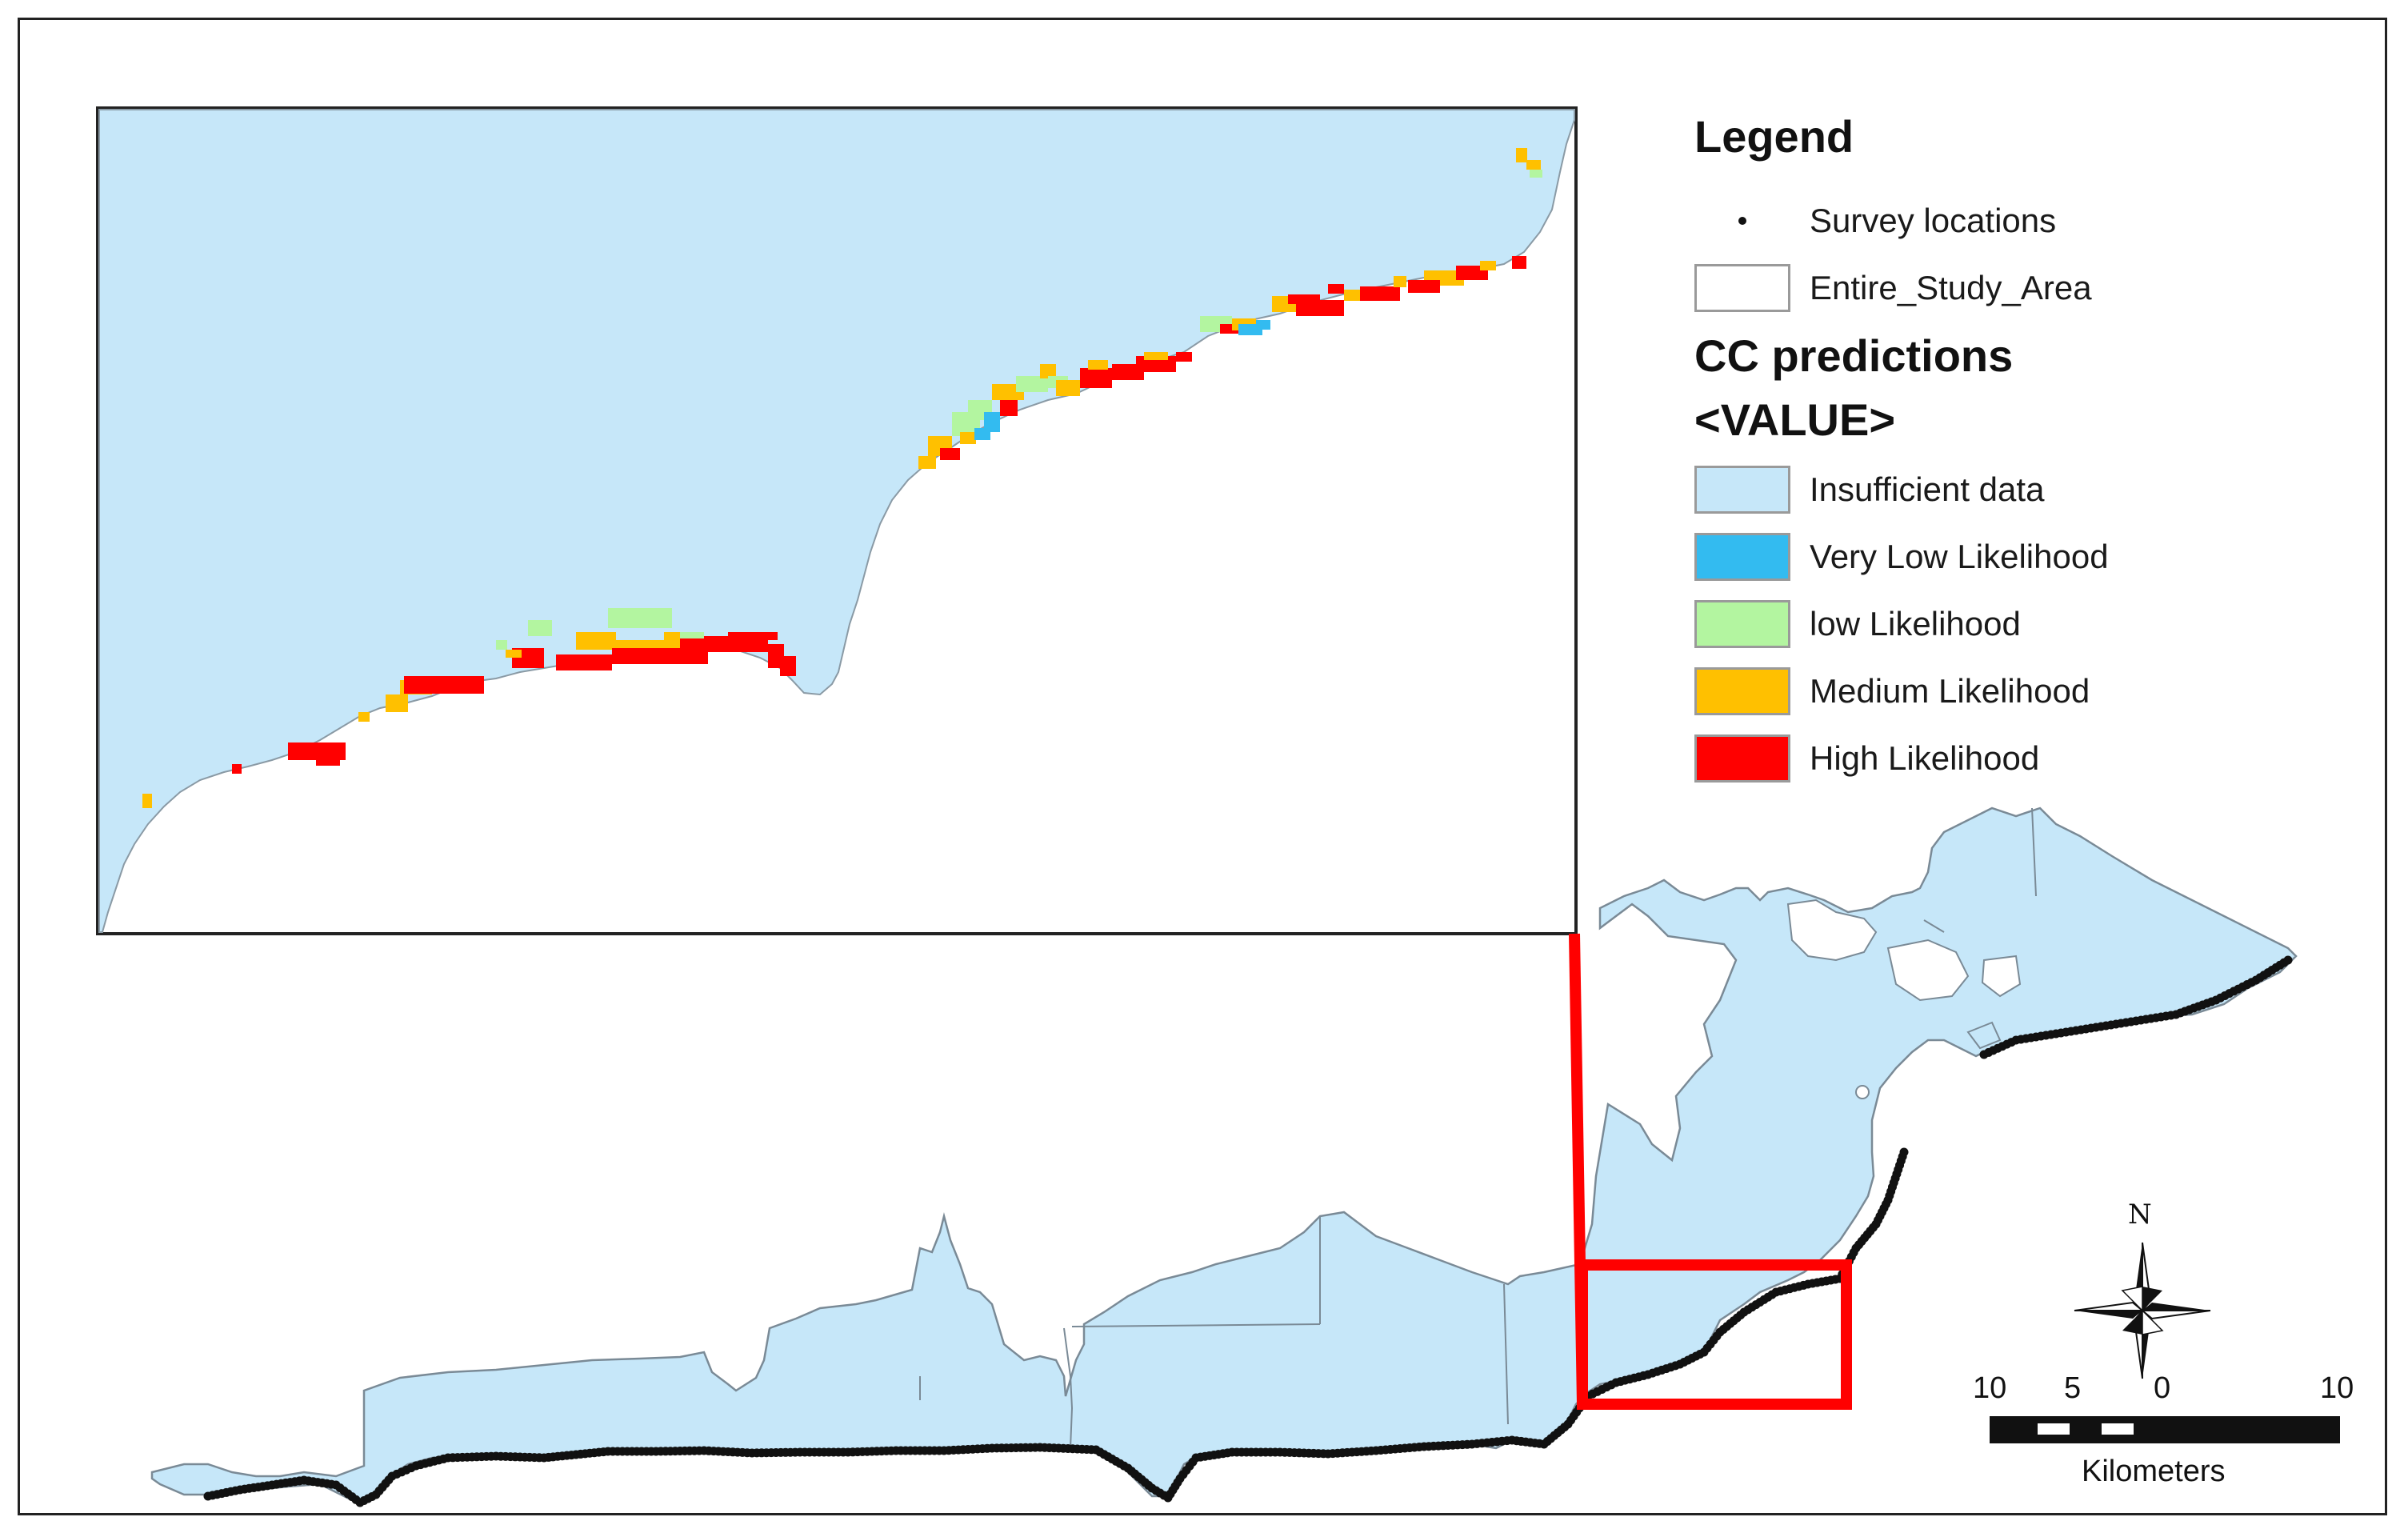 This screenshot has width=2408, height=1537. I want to click on legend-item-class: low Likelihood, so click(1857, 624).